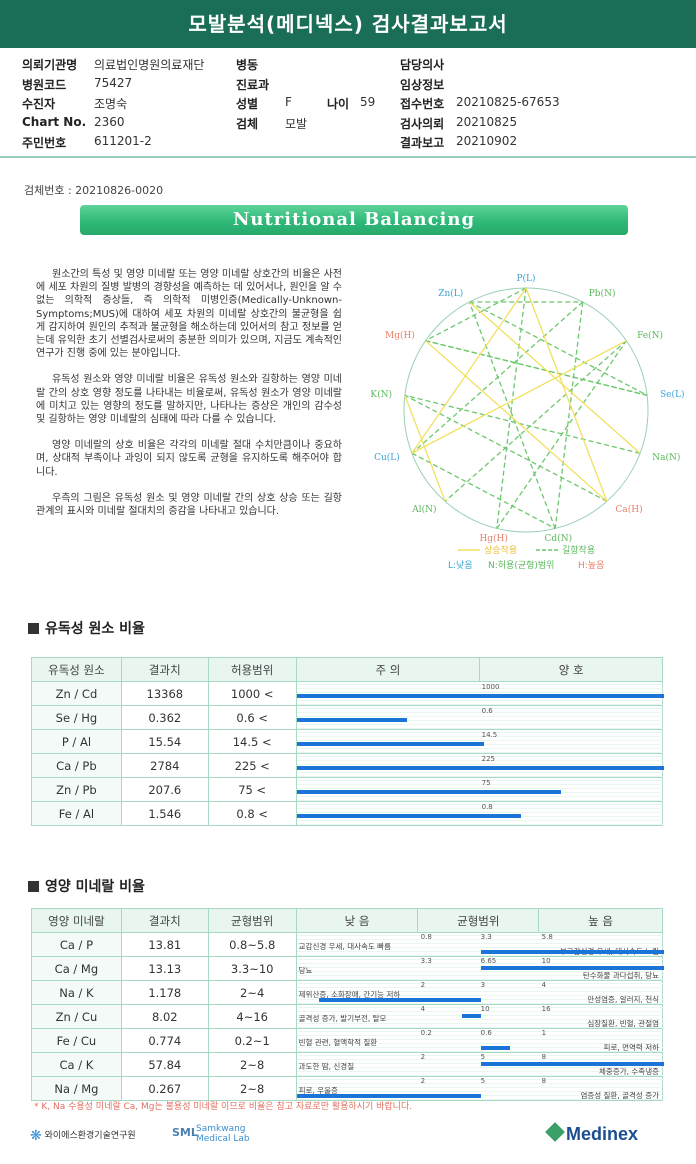  Describe the element at coordinates (547, 937) in the screenshot. I see `range-max-label: 5.8` at that location.